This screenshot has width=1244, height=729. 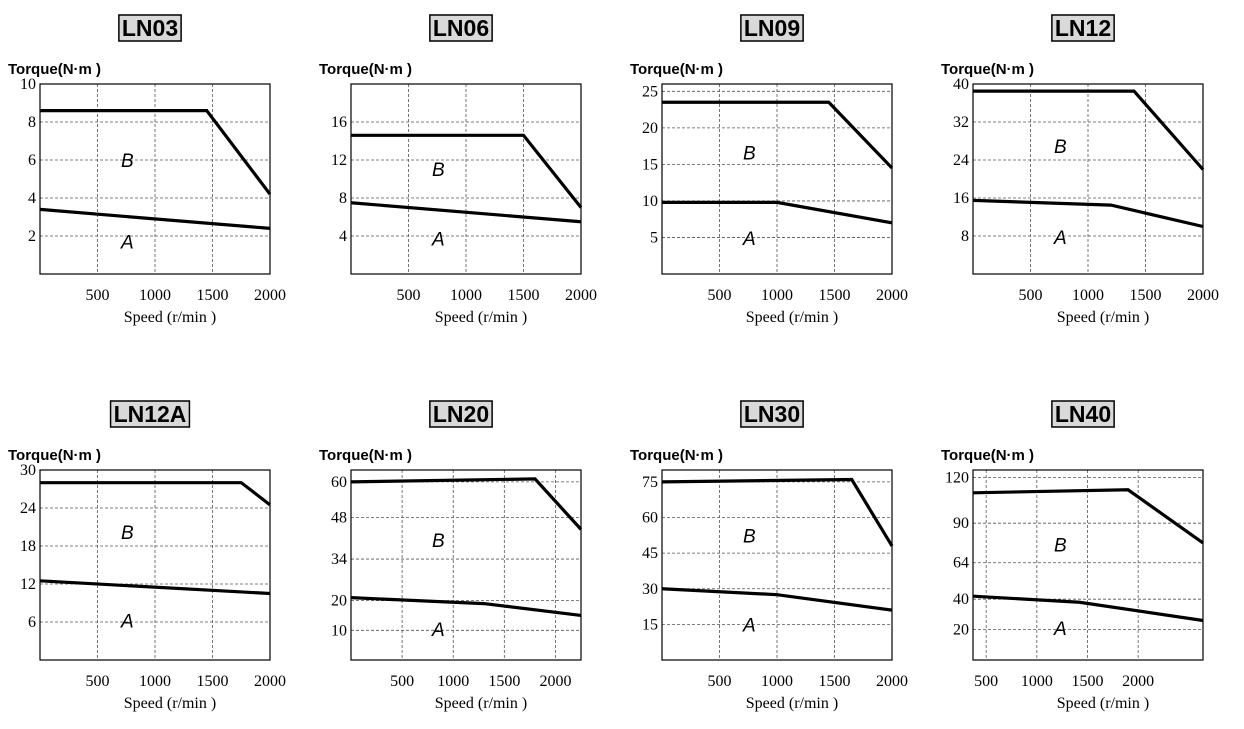 I want to click on y-tick-label: 18, so click(x=28, y=546).